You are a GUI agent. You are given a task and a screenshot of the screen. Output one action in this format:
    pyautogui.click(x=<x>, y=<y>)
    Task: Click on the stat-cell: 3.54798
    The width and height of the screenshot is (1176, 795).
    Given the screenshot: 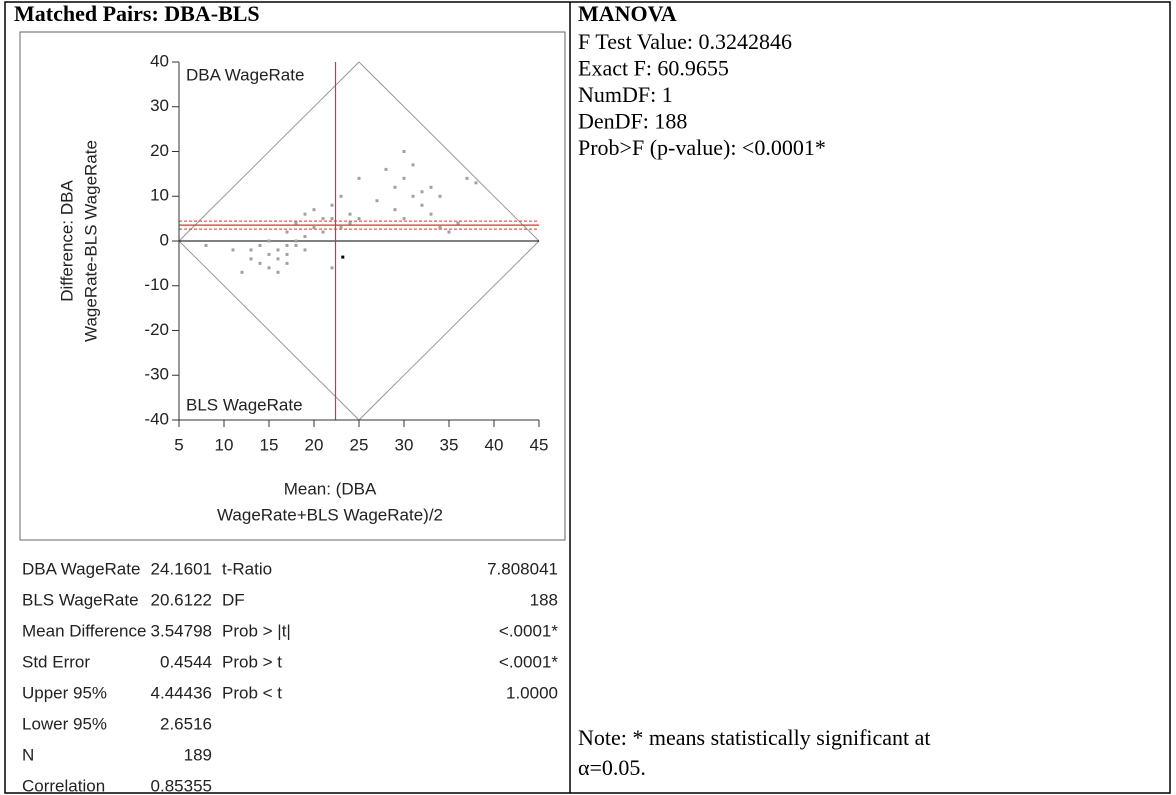 What is the action you would take?
    pyautogui.click(x=181, y=630)
    